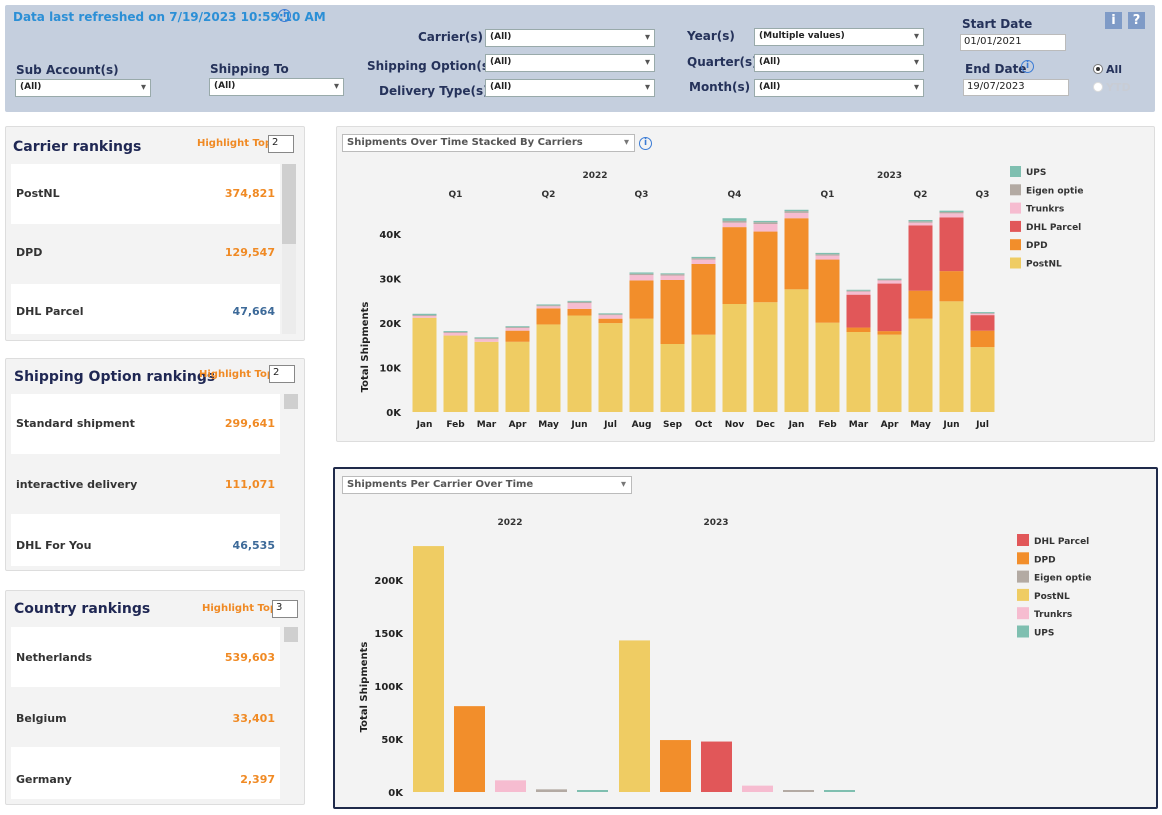  I want to click on y-tick-label: 200K, so click(389, 581).